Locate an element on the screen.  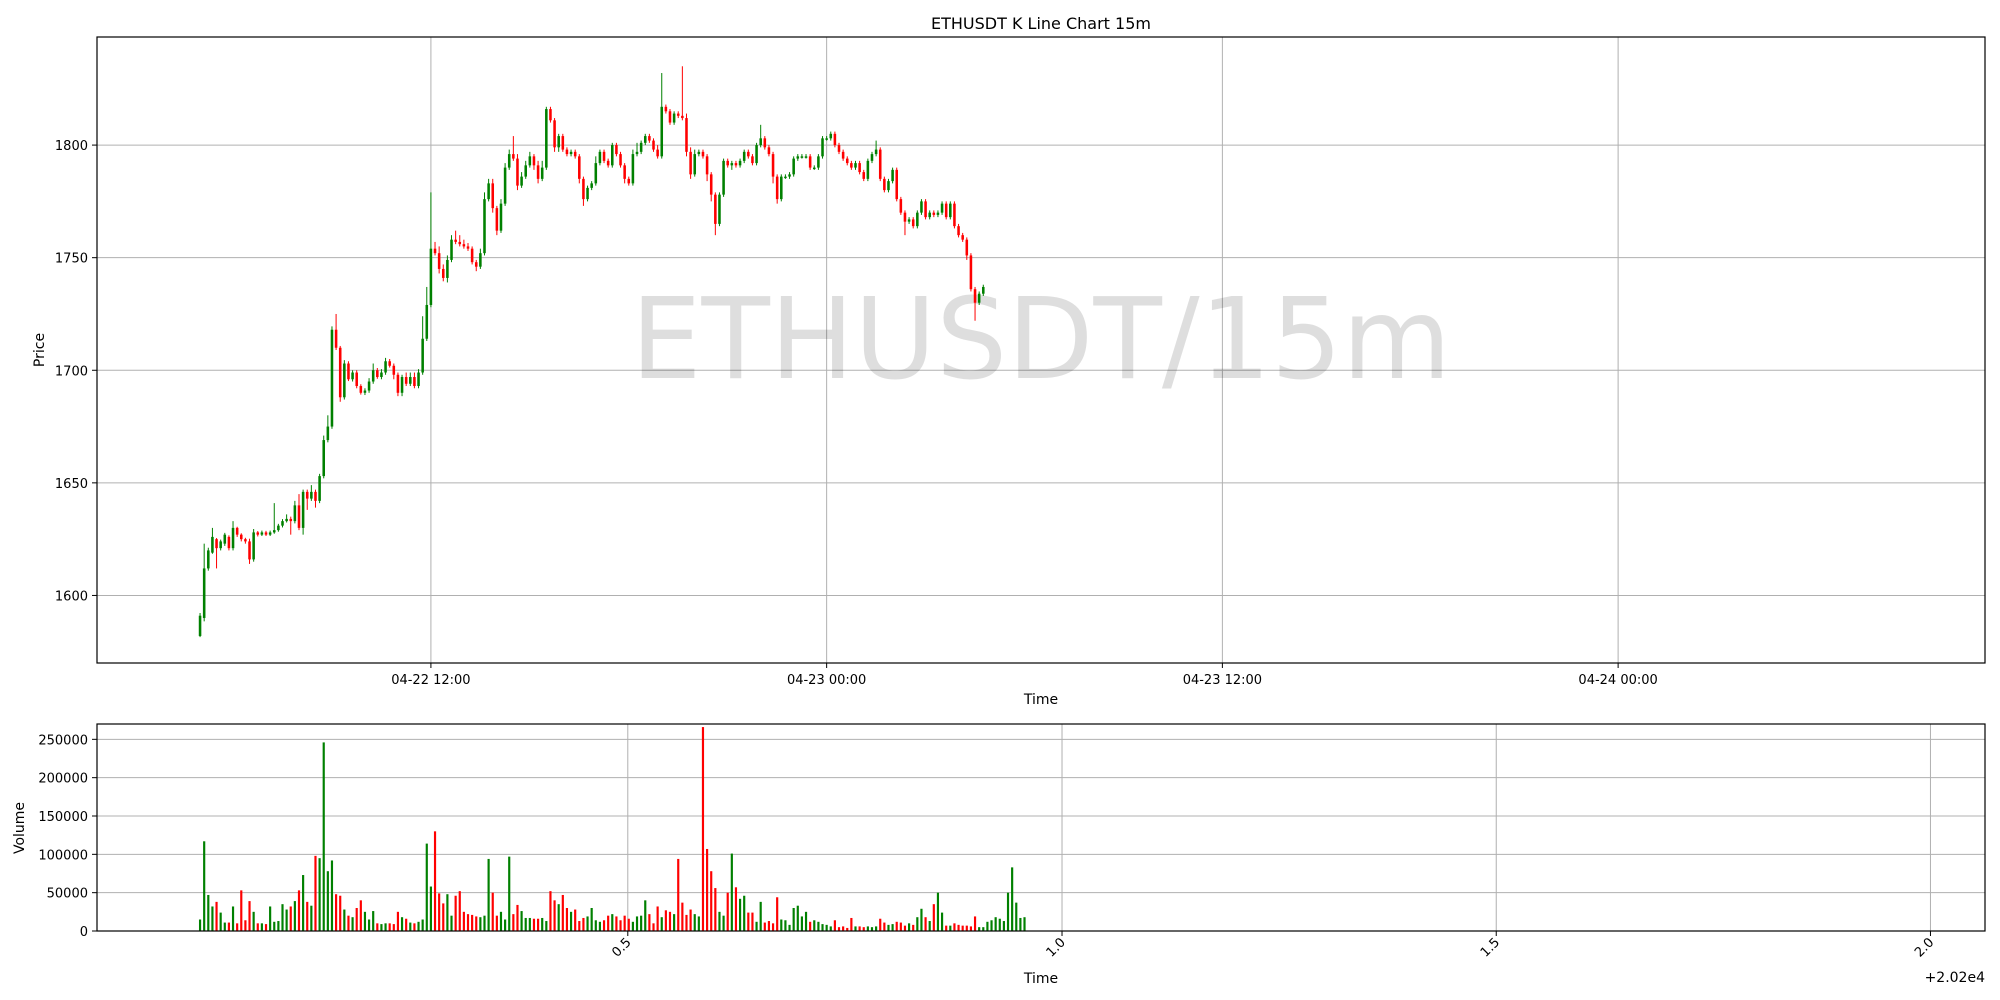
volume-y-tick-label: 0 is located at coordinates (84, 932).